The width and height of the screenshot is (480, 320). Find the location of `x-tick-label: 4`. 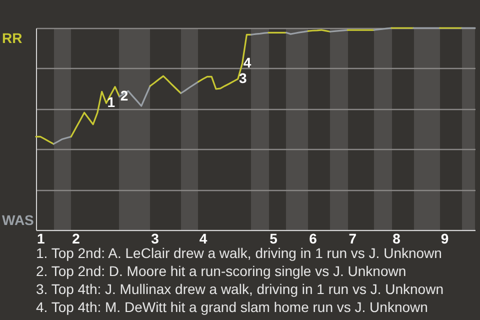

x-tick-label: 4 is located at coordinates (203, 238).